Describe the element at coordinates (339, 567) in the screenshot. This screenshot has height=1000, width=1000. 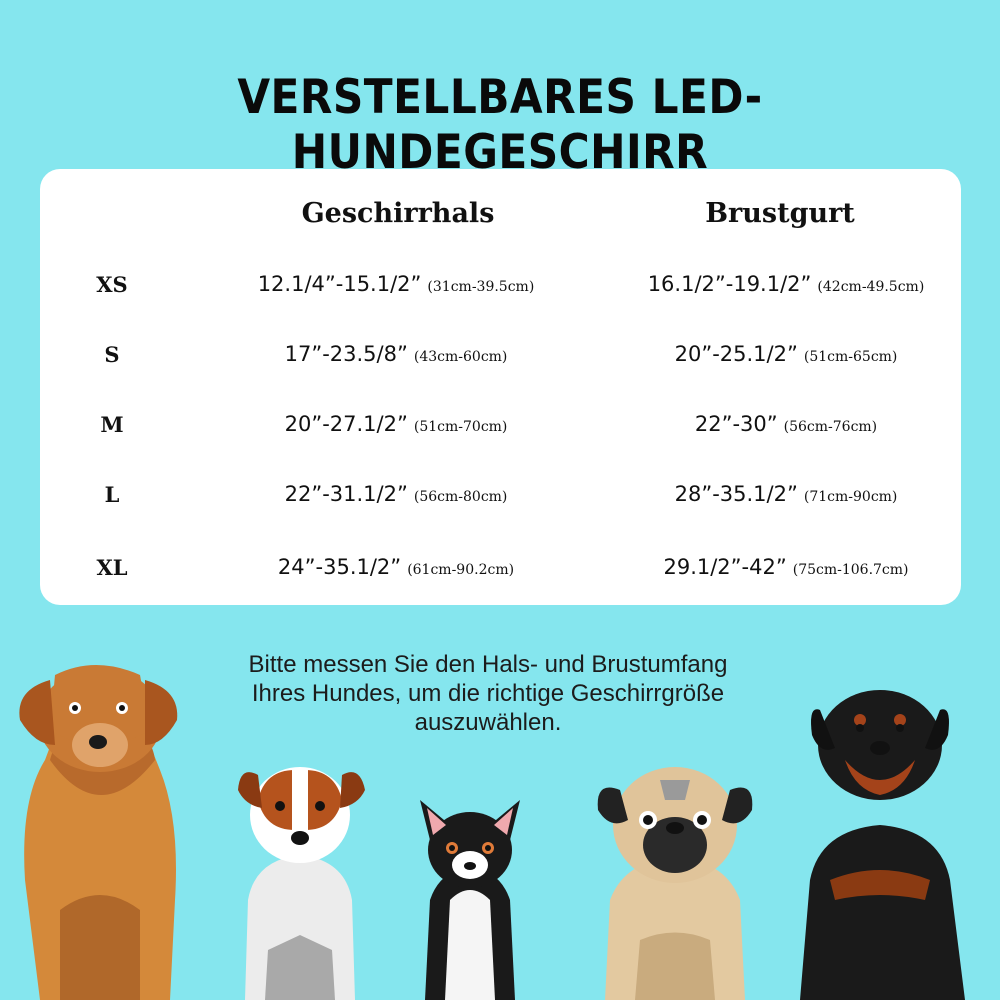
I see `neck-inch-value: 24”-35.1/2”` at that location.